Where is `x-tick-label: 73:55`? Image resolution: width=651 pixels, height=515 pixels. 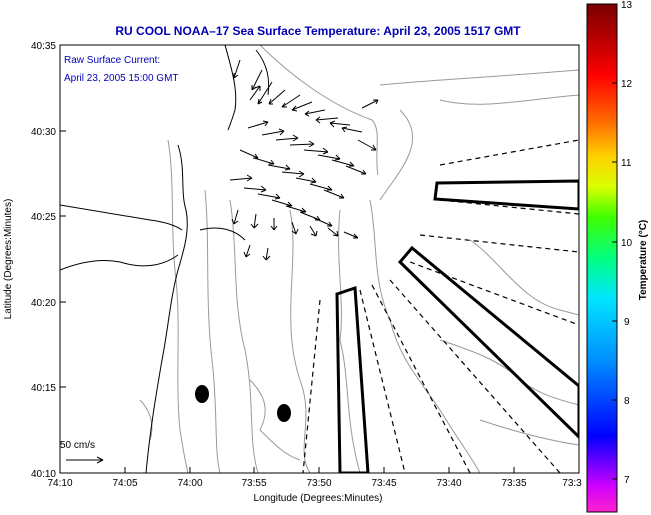
x-tick-label: 73:55 is located at coordinates (253, 483).